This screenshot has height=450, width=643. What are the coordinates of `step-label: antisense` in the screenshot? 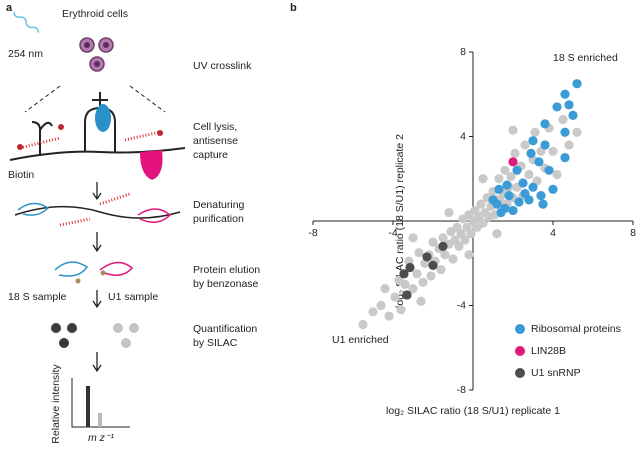 It's located at (215, 141).